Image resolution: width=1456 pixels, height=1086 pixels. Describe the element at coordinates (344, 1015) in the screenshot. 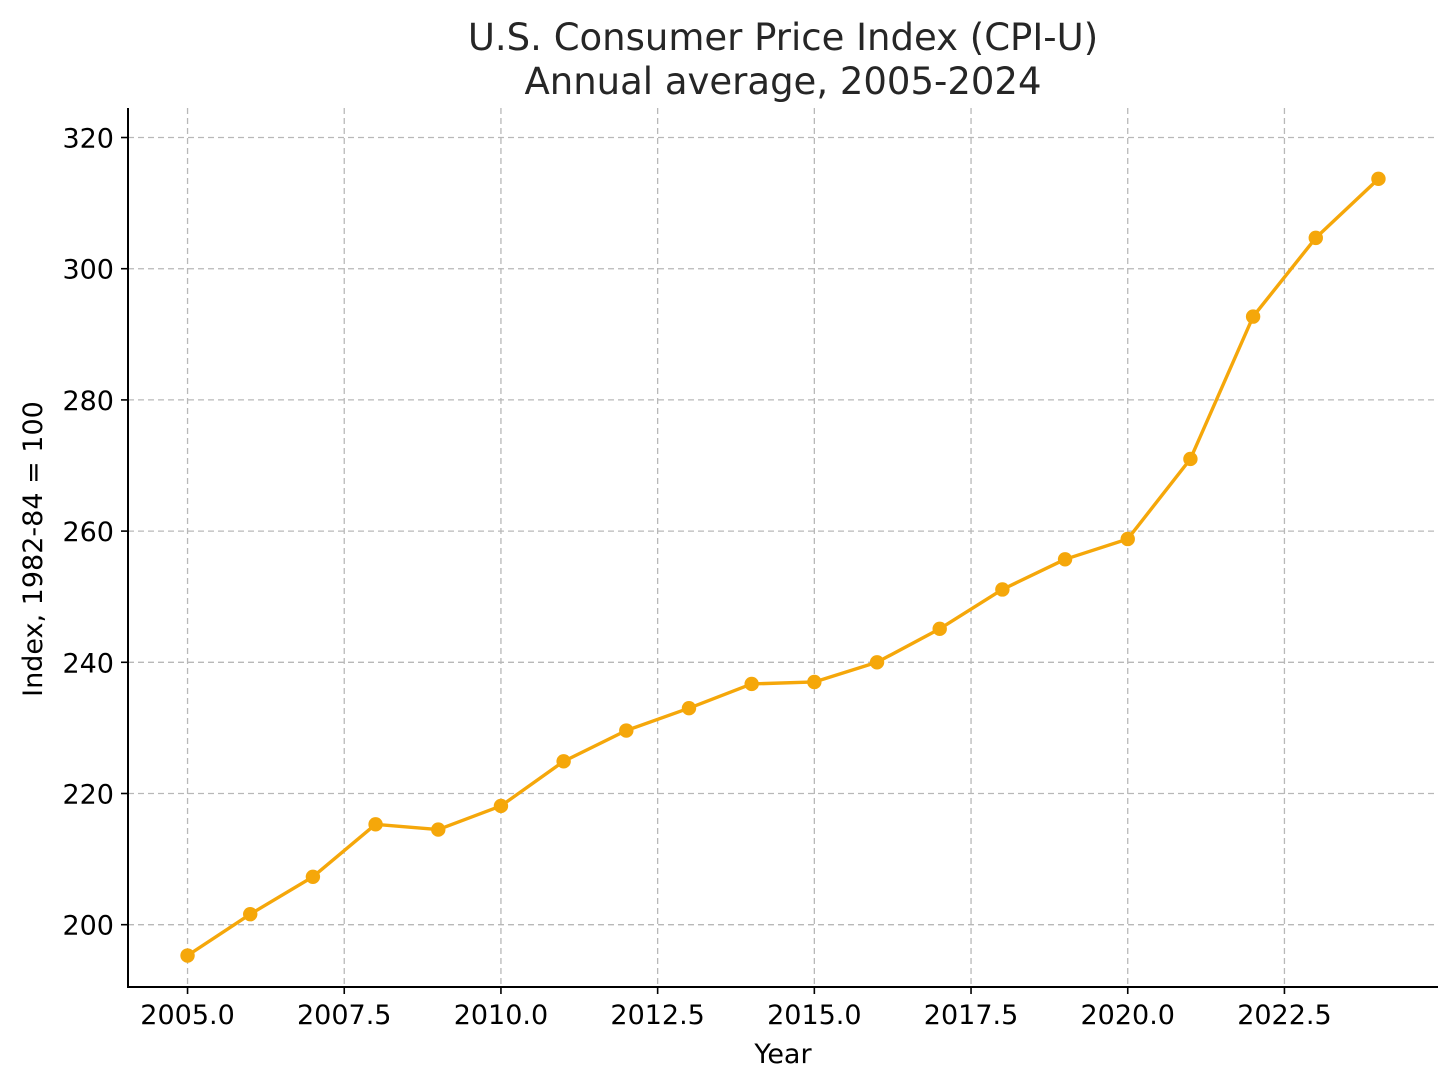

I see `x-tick-label: 2007.5` at that location.